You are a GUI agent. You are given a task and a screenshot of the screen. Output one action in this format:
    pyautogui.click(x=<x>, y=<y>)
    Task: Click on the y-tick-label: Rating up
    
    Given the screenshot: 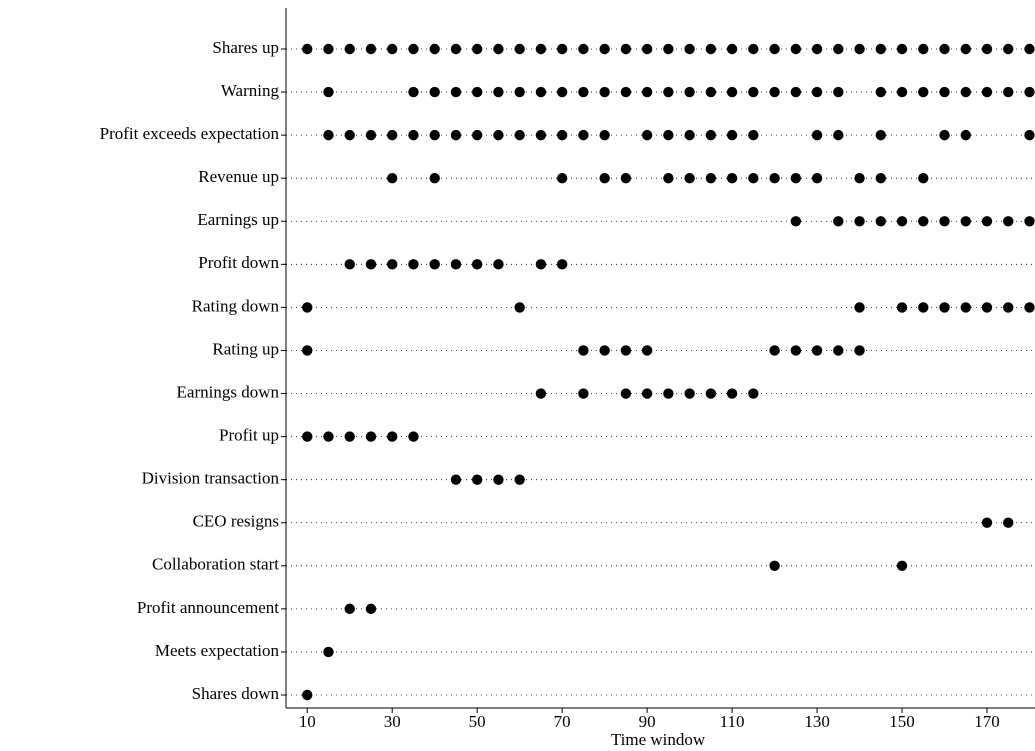 What is the action you would take?
    pyautogui.click(x=245, y=348)
    